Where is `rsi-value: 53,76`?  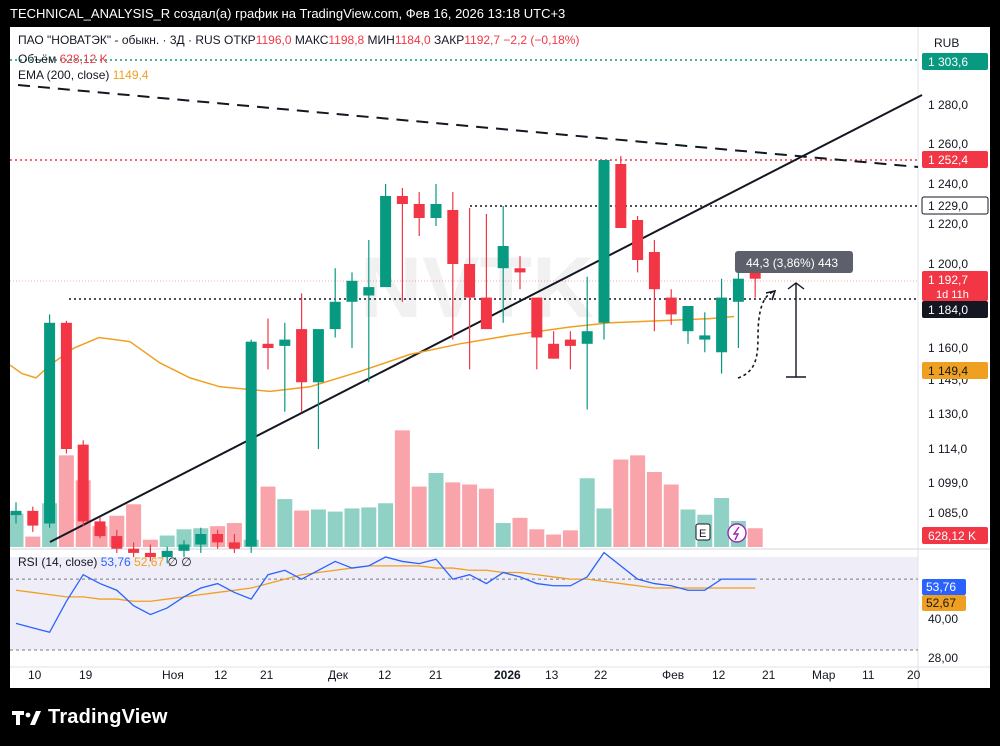
rsi-value: 53,76 is located at coordinates (115, 562).